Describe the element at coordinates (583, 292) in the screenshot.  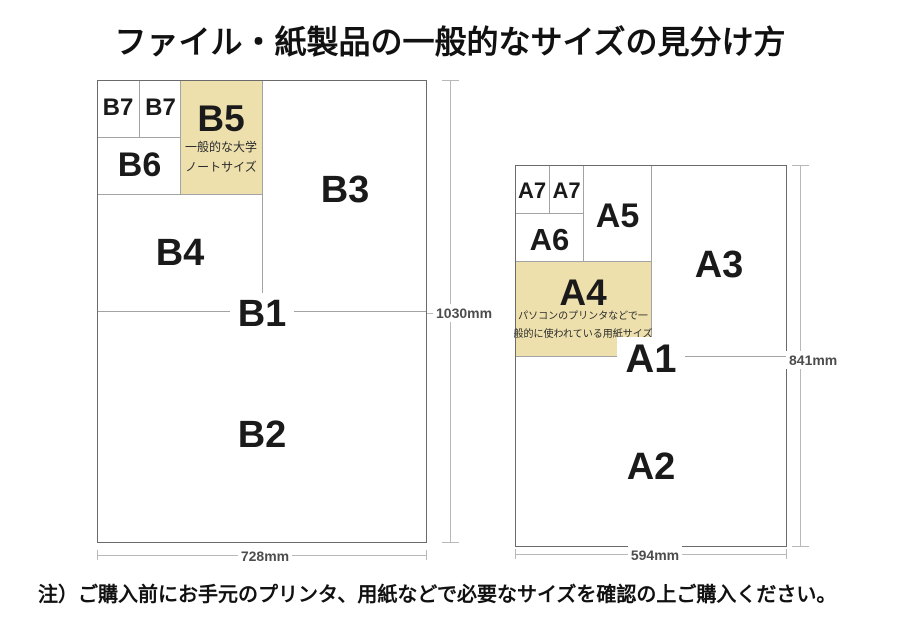
I see `a4-label: A4` at that location.